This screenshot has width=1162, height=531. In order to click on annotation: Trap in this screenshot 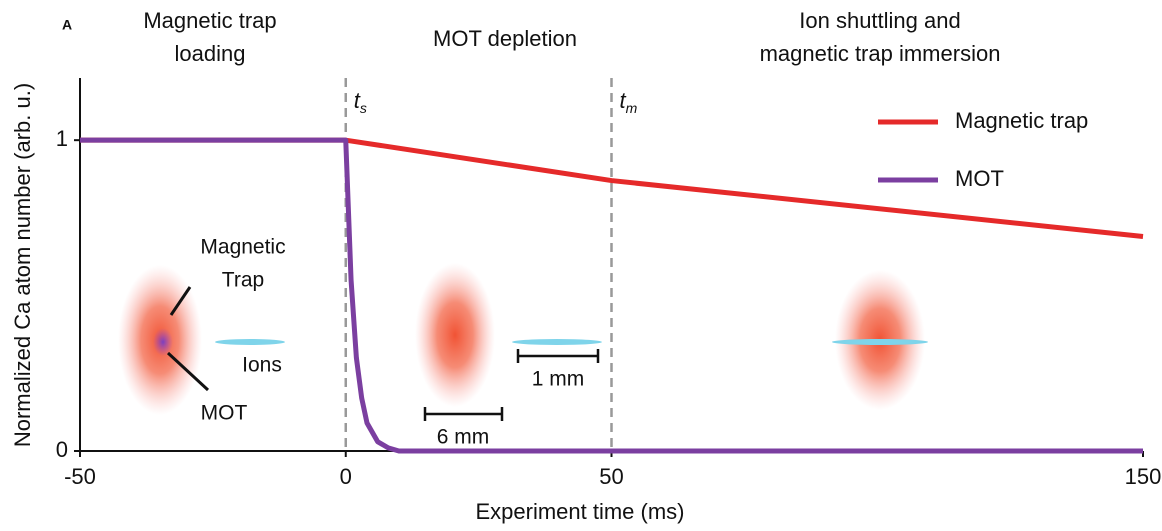, I will do `click(243, 280)`.